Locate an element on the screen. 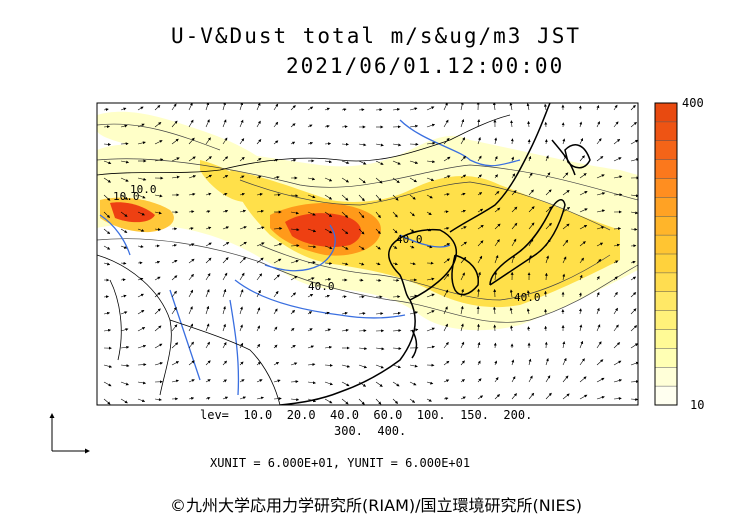 The width and height of the screenshot is (752, 532). valid-datetime: 2021/06/01.12:00:00 is located at coordinates (425, 66).